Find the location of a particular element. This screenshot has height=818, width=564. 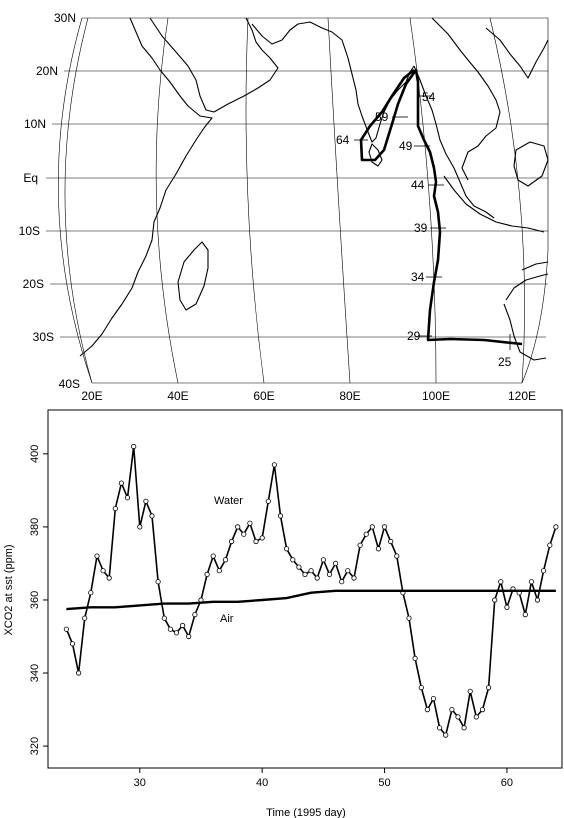

x-tick-label: 30 is located at coordinates (140, 783).